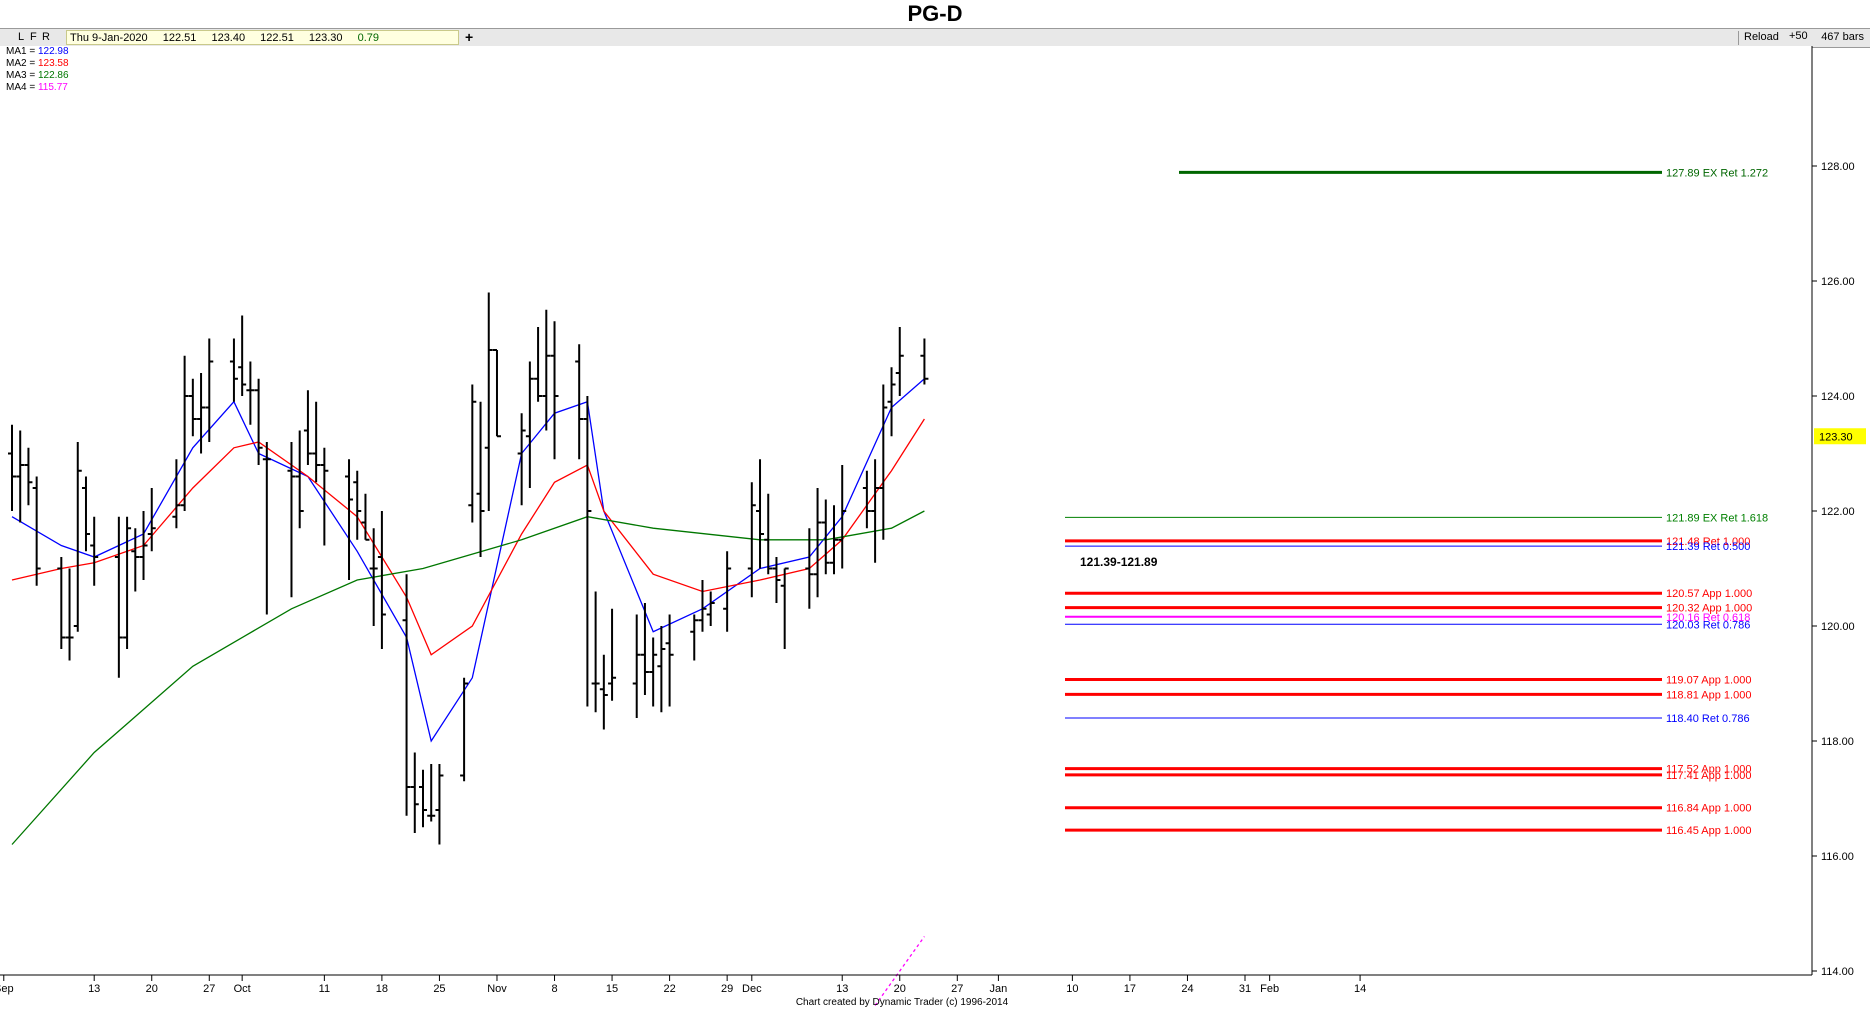  Describe the element at coordinates (439, 989) in the screenshot. I see `x-tick-label: 25` at that location.